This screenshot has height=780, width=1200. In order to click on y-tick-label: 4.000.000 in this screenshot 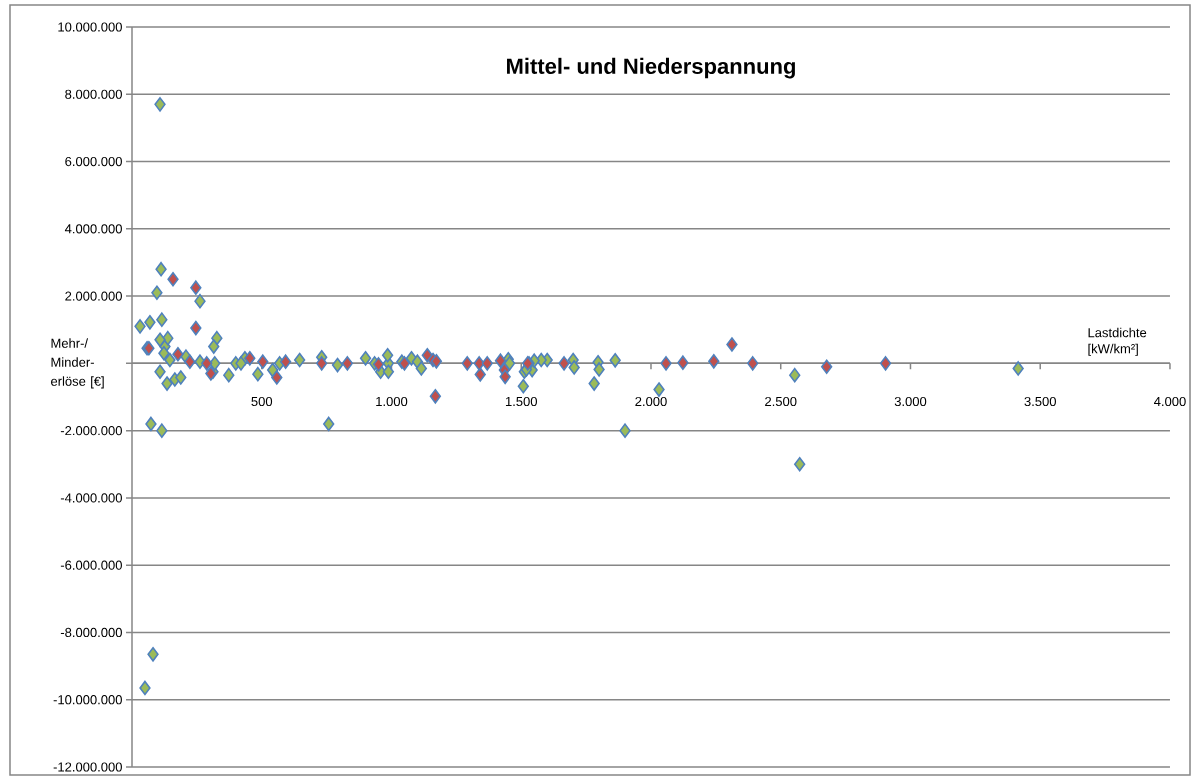, I will do `click(93, 229)`.